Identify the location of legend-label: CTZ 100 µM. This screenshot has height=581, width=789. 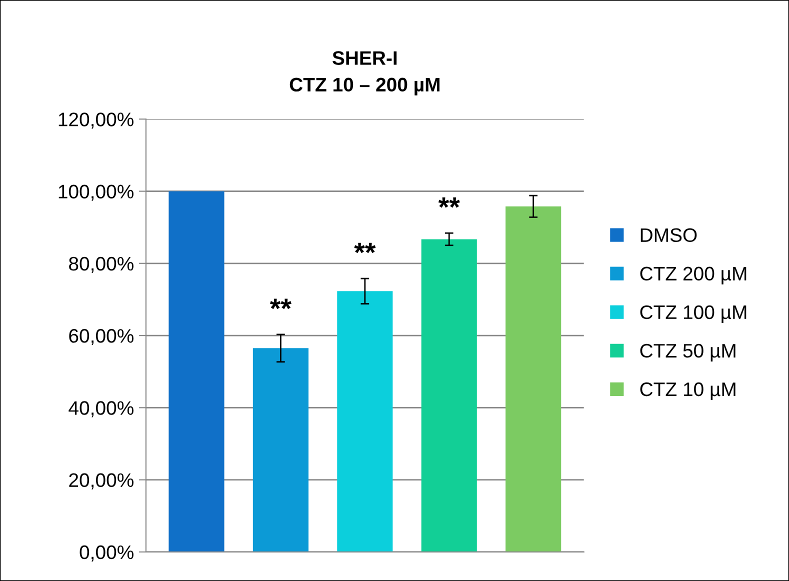
(693, 314).